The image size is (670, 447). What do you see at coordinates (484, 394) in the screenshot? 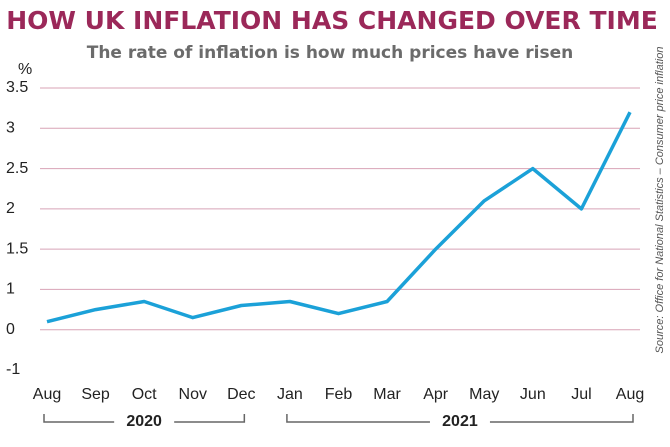
I see `x-tick-label: May` at bounding box center [484, 394].